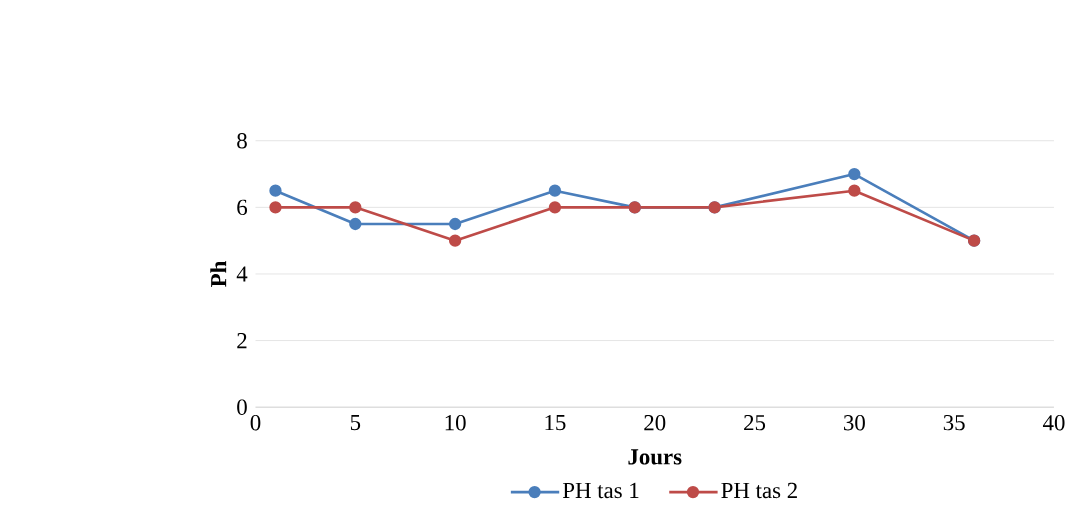  Describe the element at coordinates (755, 423) in the screenshot. I see `x-tick-label: 25` at that location.